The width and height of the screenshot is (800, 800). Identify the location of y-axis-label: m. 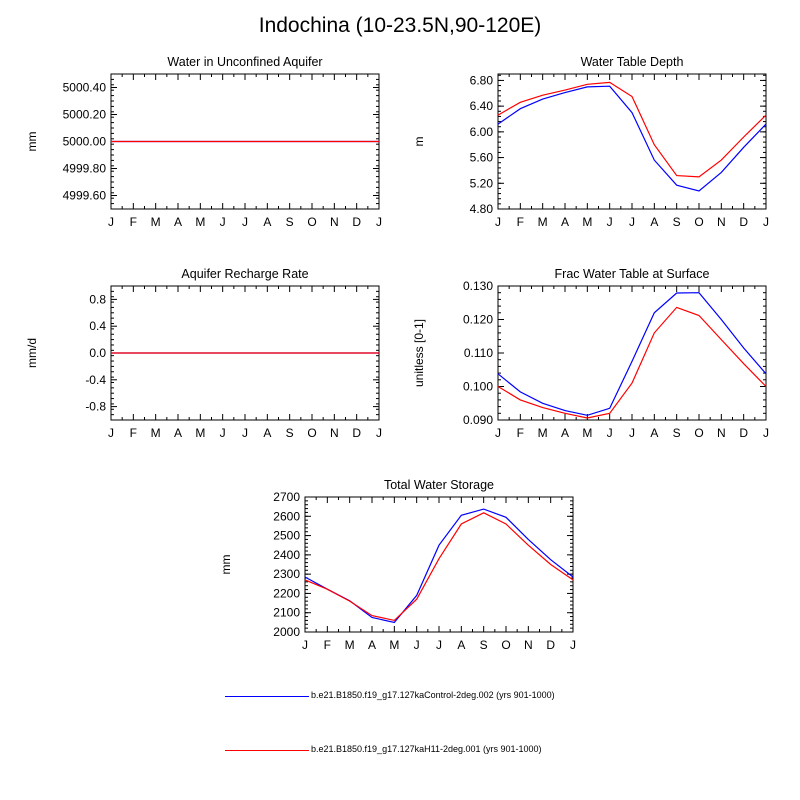
(419, 142).